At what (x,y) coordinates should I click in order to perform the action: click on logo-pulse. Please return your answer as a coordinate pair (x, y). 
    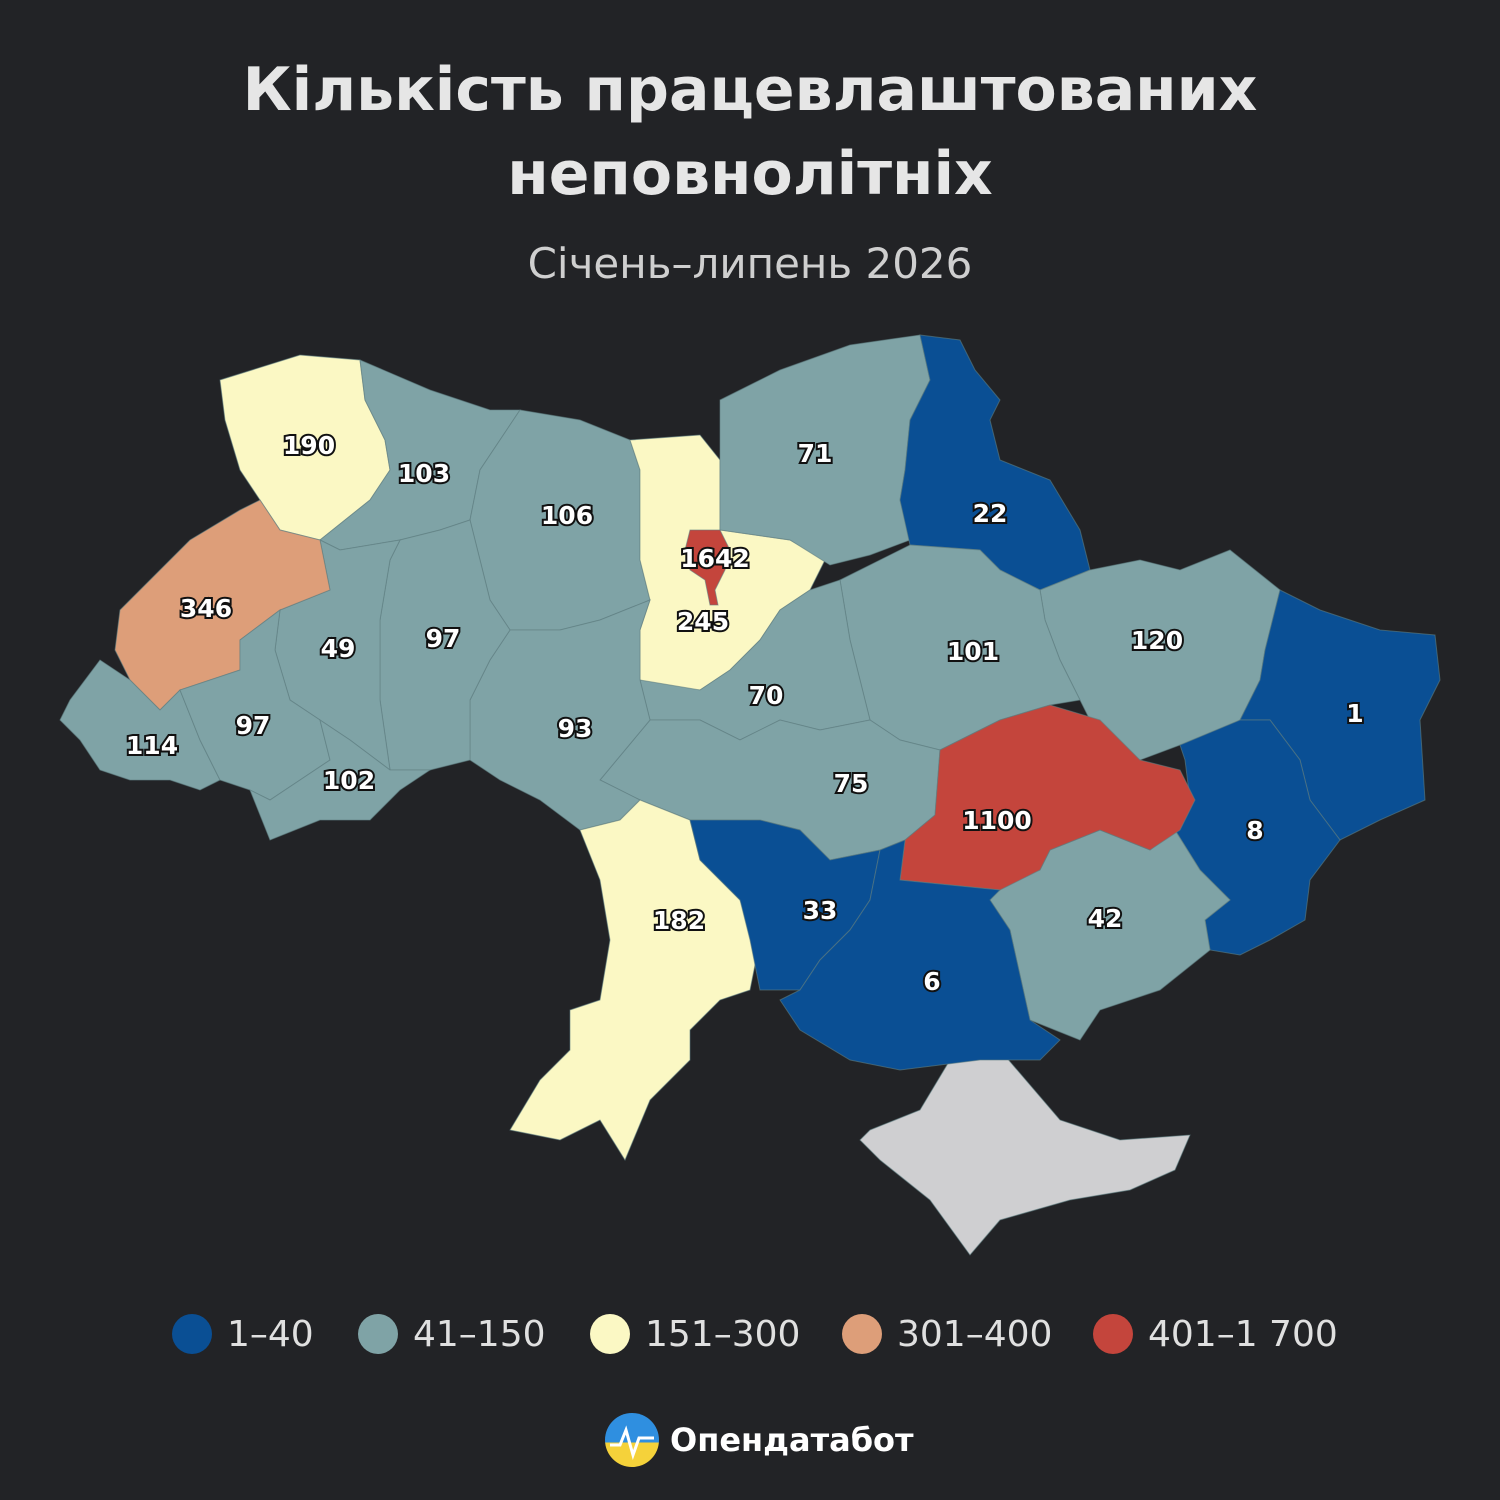
    Looking at the image, I should click on (632, 1442).